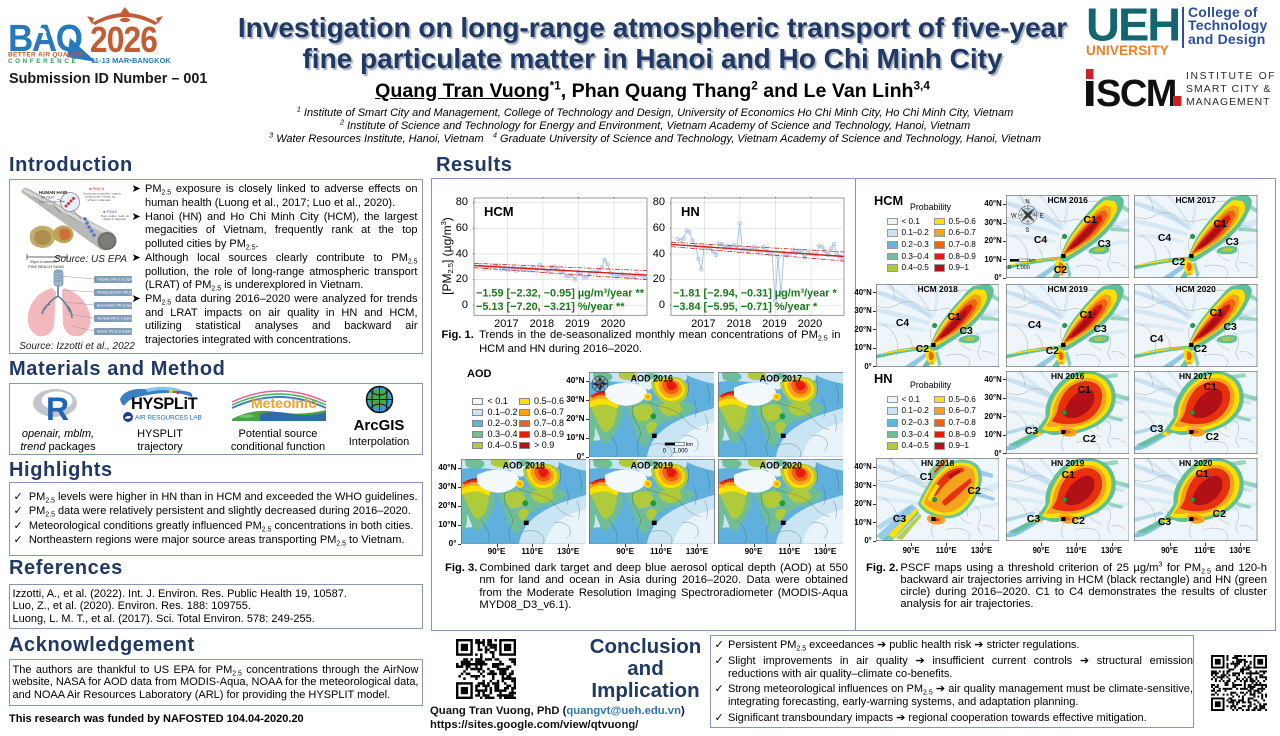  Describe the element at coordinates (101, 197) in the screenshot. I see `svg-text: compounds, metals, etc.` at that location.